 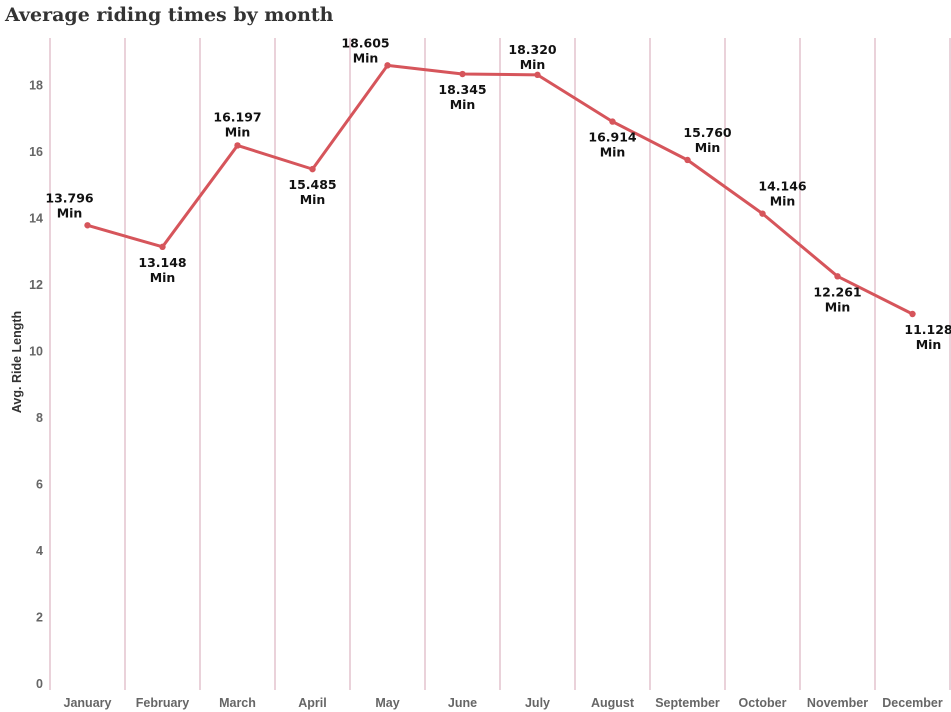 What do you see at coordinates (462, 703) in the screenshot?
I see `x-tick-label: June` at bounding box center [462, 703].